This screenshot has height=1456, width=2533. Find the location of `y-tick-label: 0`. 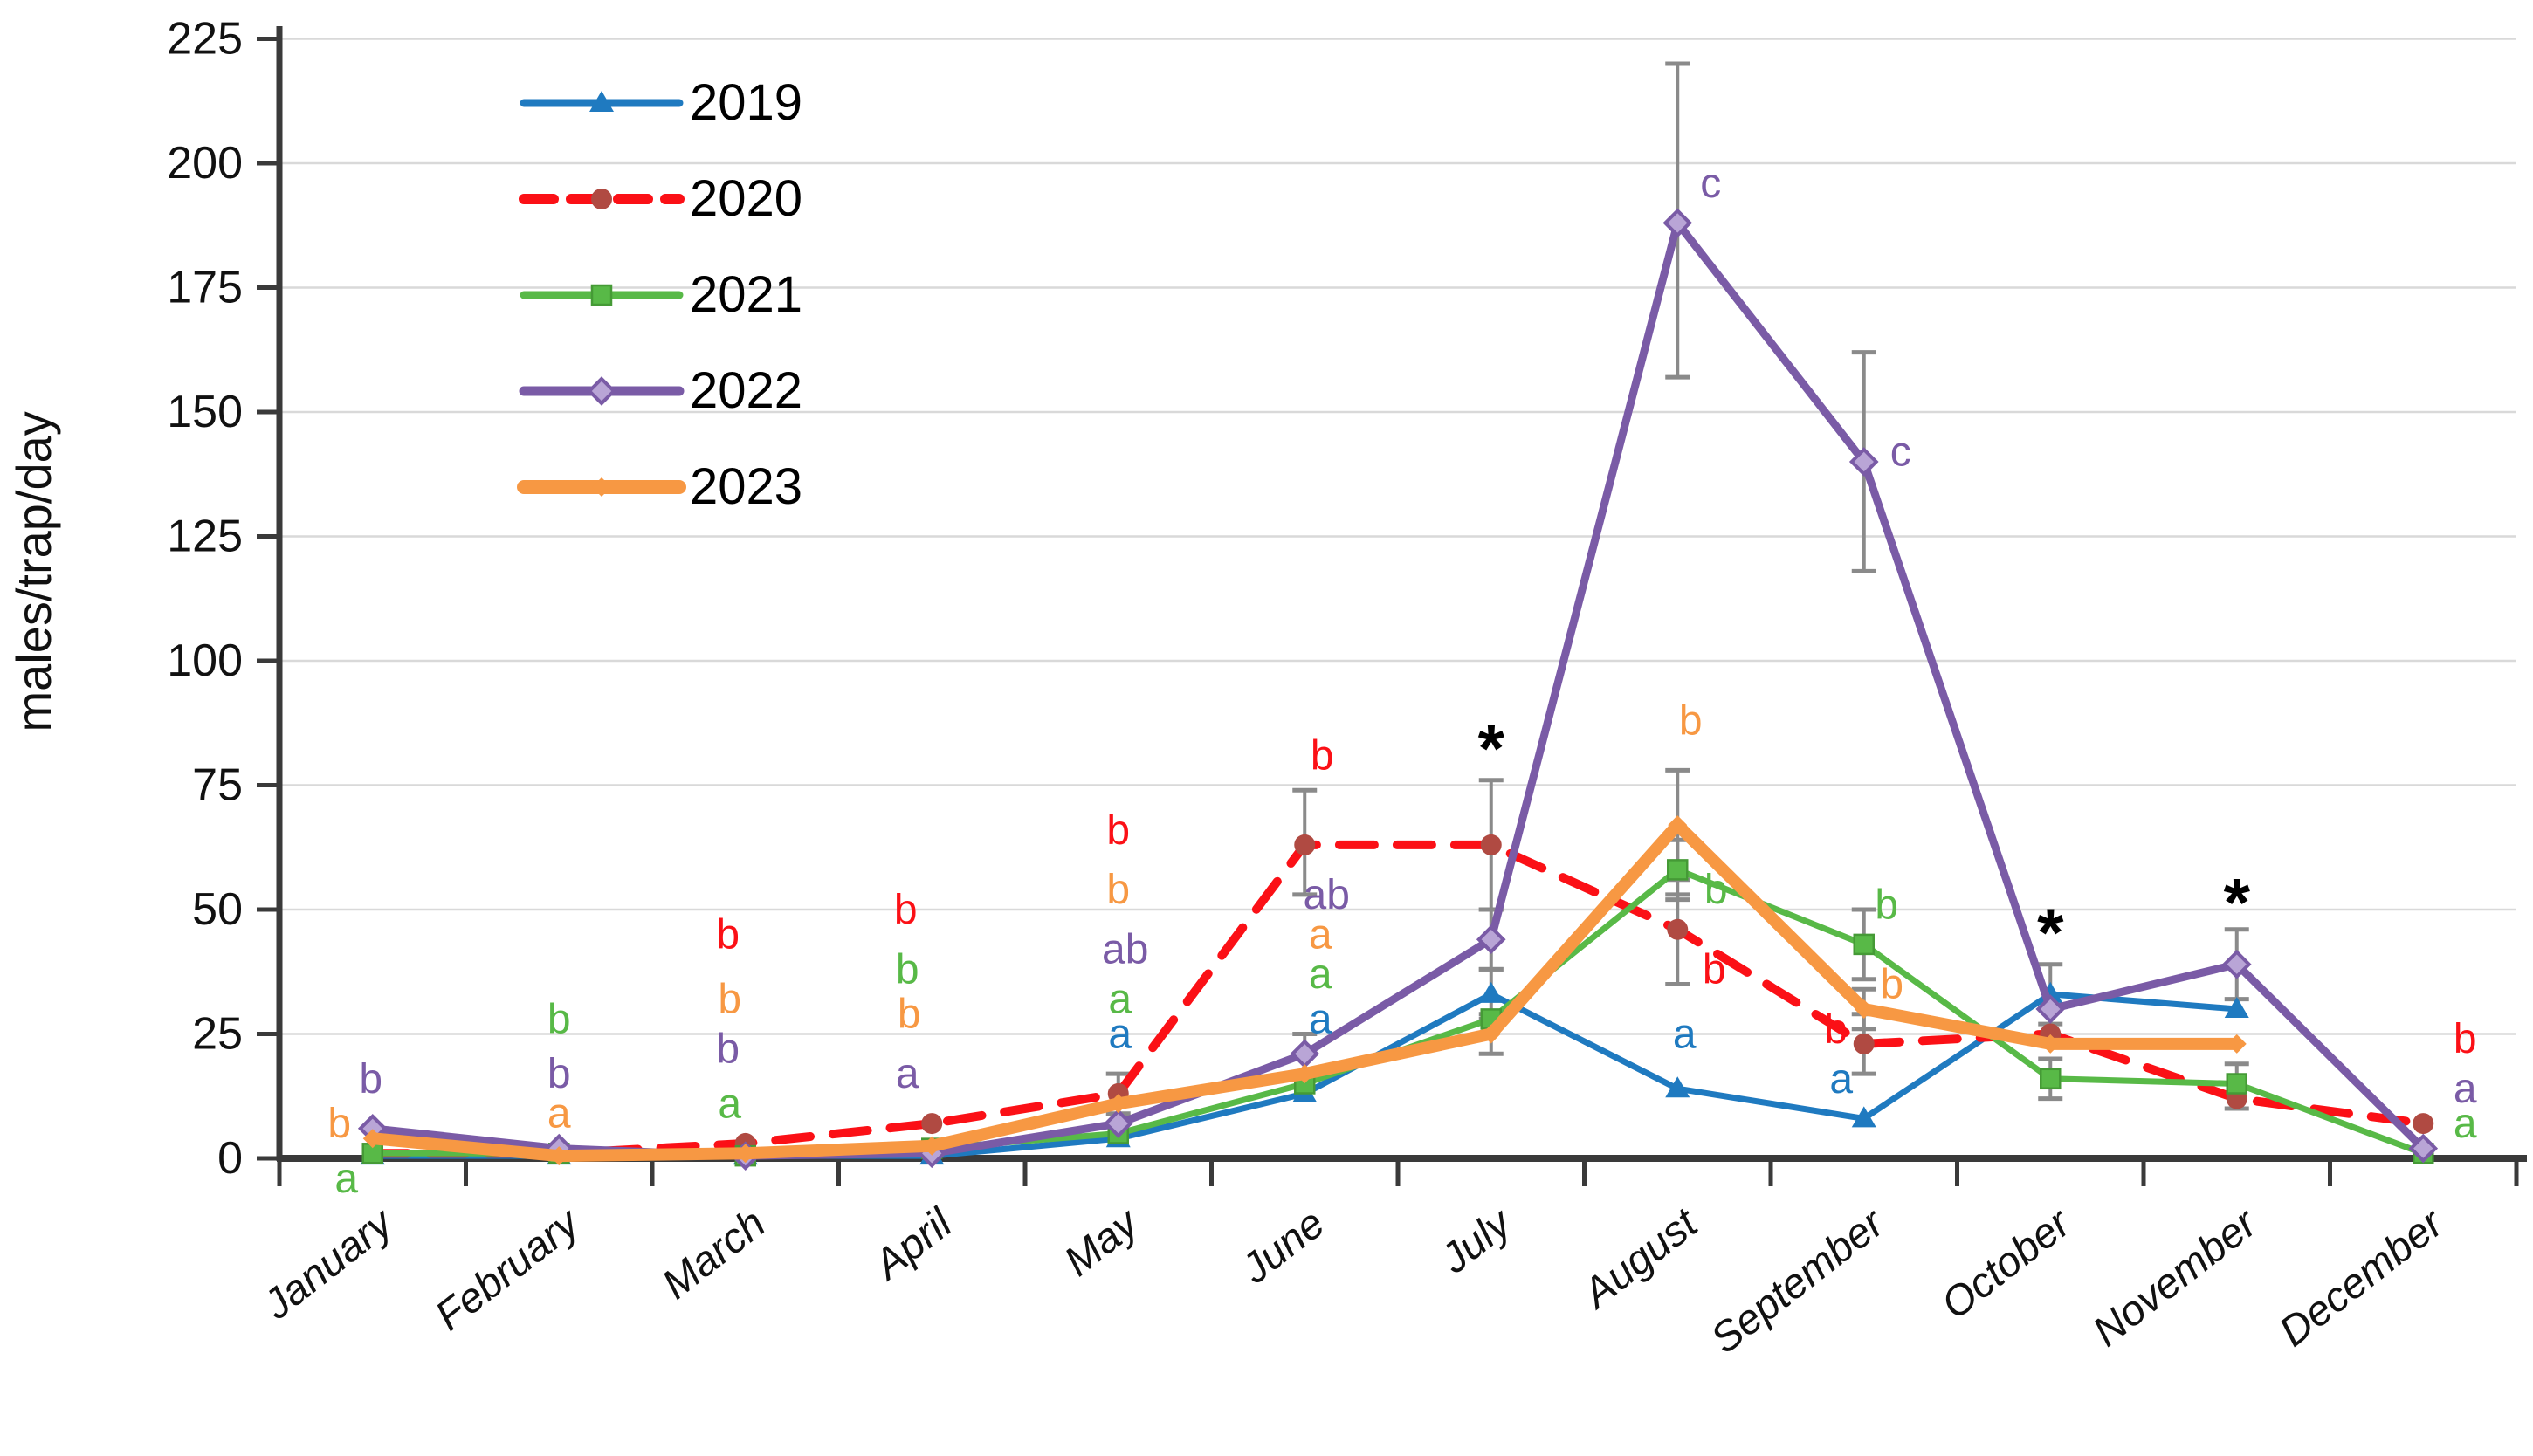

y-tick-label: 0 is located at coordinates (230, 1158).